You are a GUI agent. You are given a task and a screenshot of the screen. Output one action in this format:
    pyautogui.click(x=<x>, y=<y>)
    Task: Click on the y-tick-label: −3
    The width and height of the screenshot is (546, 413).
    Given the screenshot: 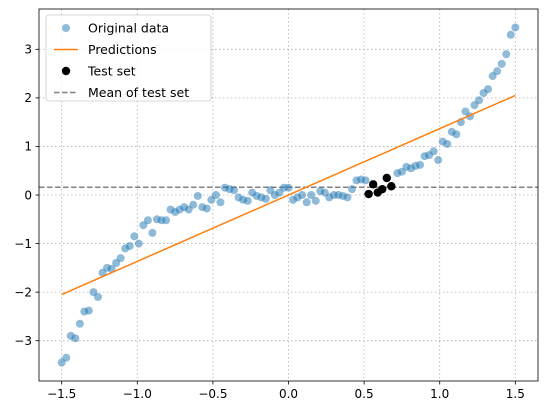 What is the action you would take?
    pyautogui.click(x=23, y=341)
    